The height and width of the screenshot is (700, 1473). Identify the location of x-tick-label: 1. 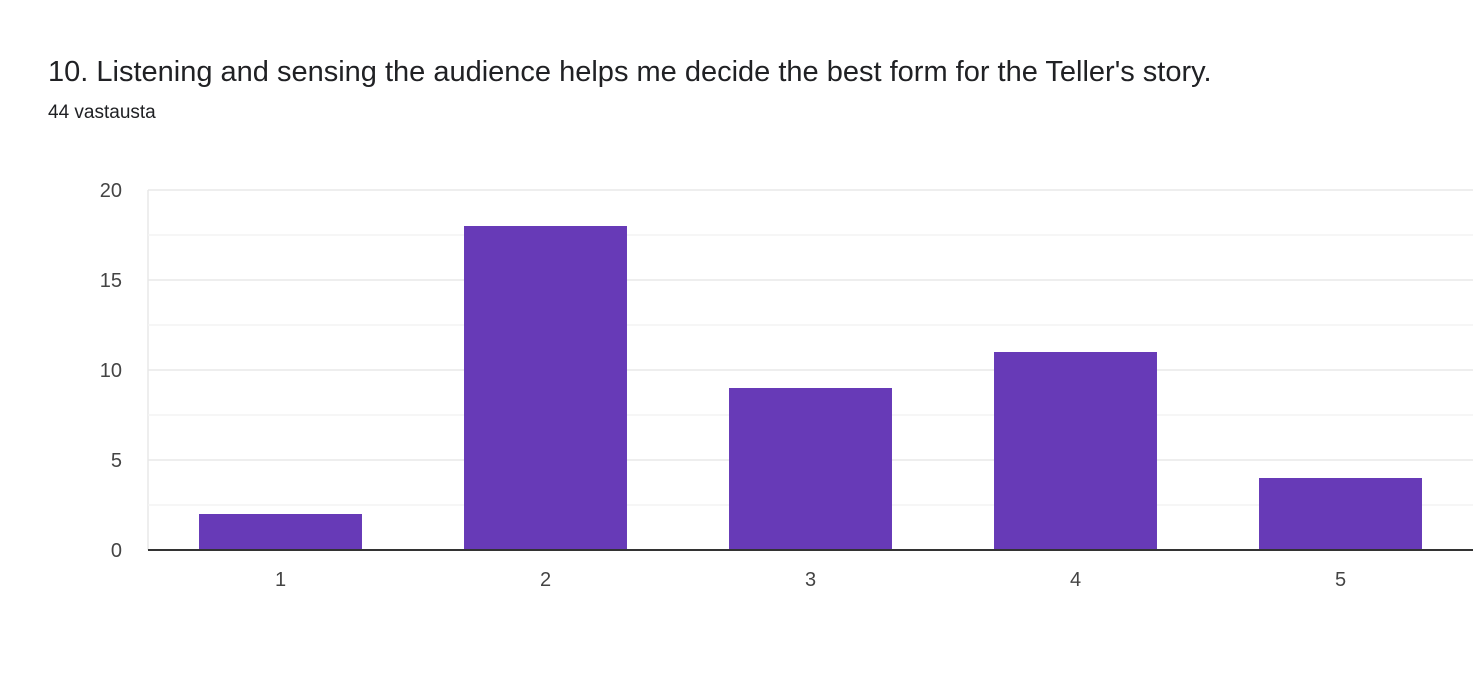
(280, 580).